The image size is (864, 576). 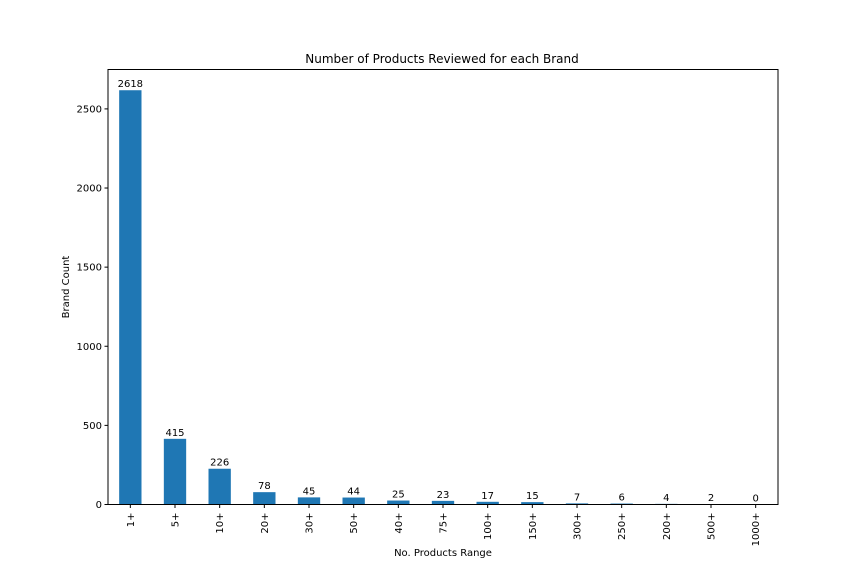 What do you see at coordinates (443, 553) in the screenshot?
I see `x-axis-label: No. Products Range` at bounding box center [443, 553].